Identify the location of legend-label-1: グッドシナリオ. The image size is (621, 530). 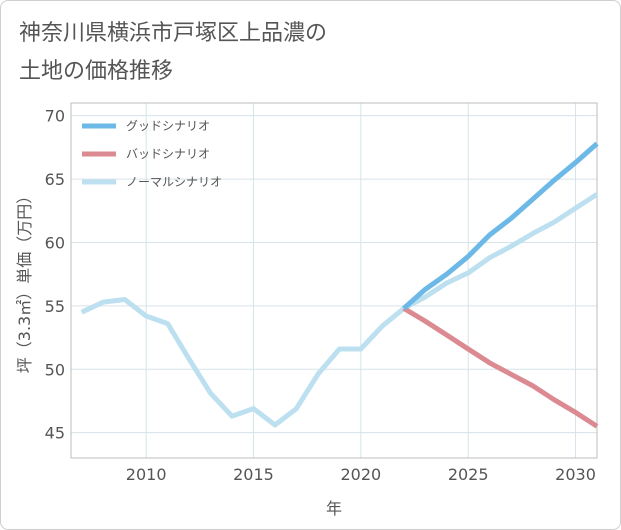
(168, 126).